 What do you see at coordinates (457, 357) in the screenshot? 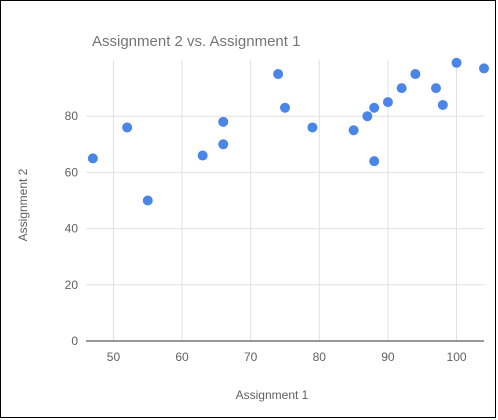
I see `x-tick-label: 100` at bounding box center [457, 357].